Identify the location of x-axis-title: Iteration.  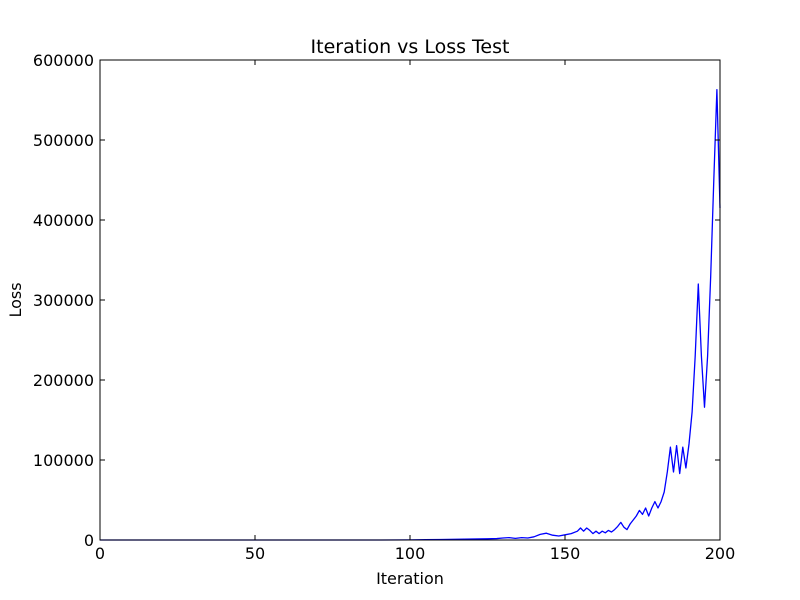
(410, 578).